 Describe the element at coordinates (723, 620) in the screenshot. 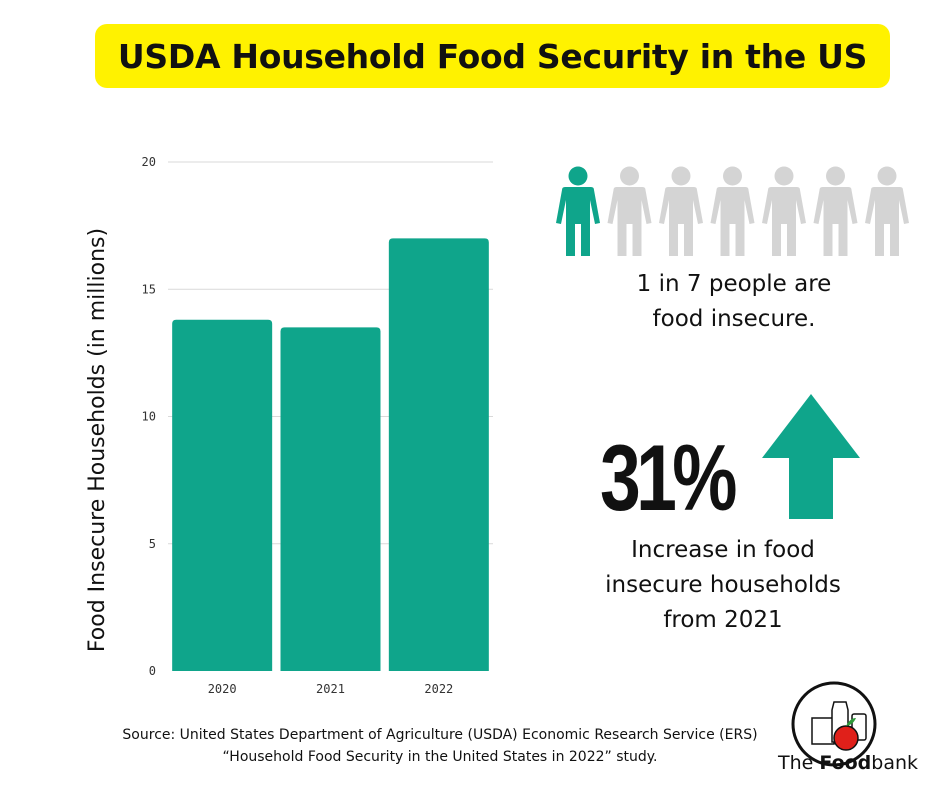

I see `increase-line-3: from 2021` at that location.